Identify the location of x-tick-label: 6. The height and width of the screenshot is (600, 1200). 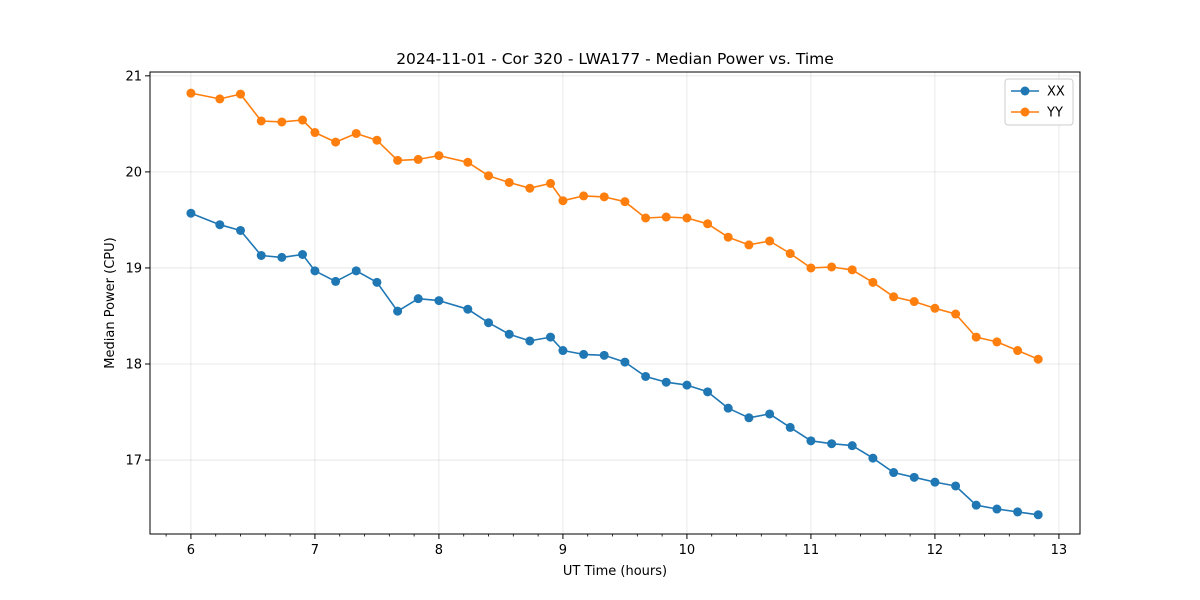
(191, 550).